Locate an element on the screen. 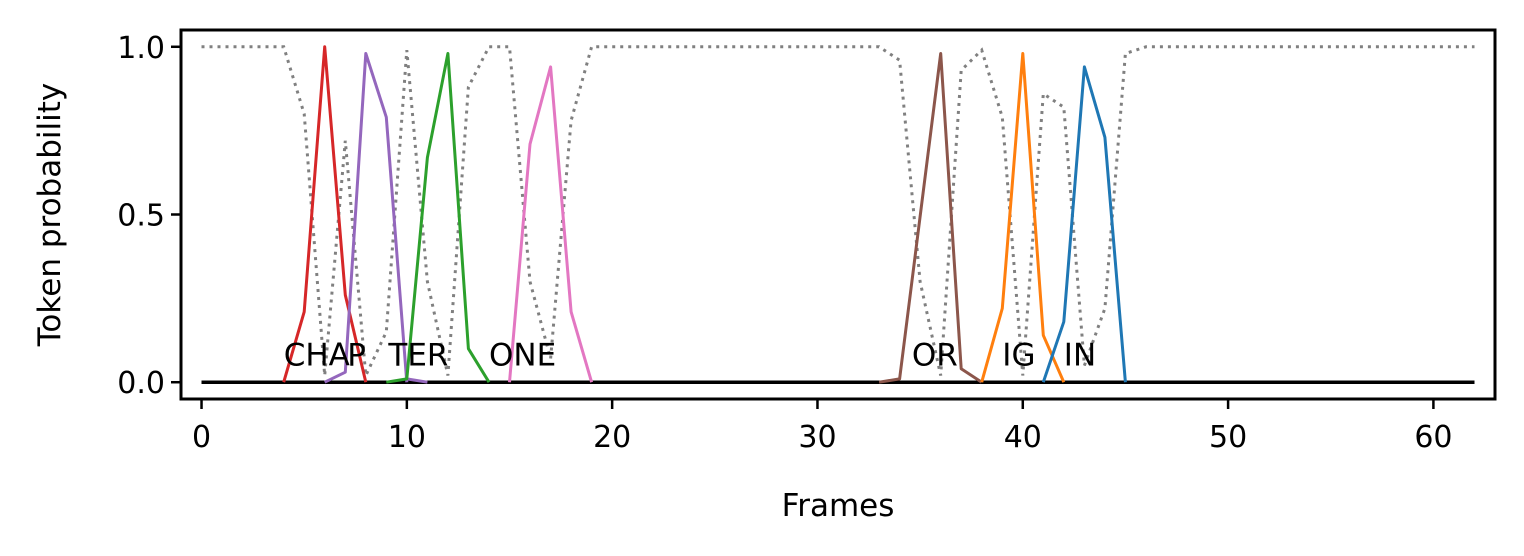 This screenshot has width=1524, height=556. y-axis: 0.0 0.5 1.0 is located at coordinates (149, 216).